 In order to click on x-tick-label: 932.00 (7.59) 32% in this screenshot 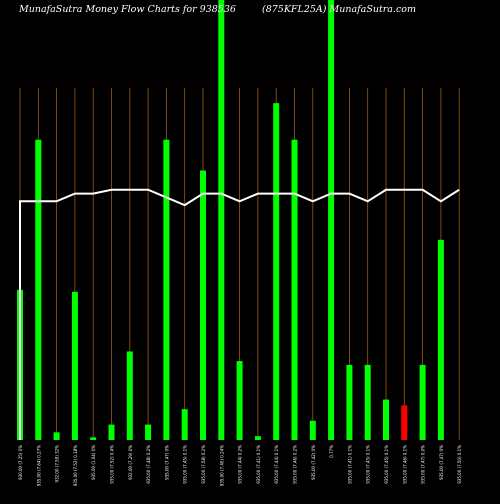, I will do `click(57, 464)`.